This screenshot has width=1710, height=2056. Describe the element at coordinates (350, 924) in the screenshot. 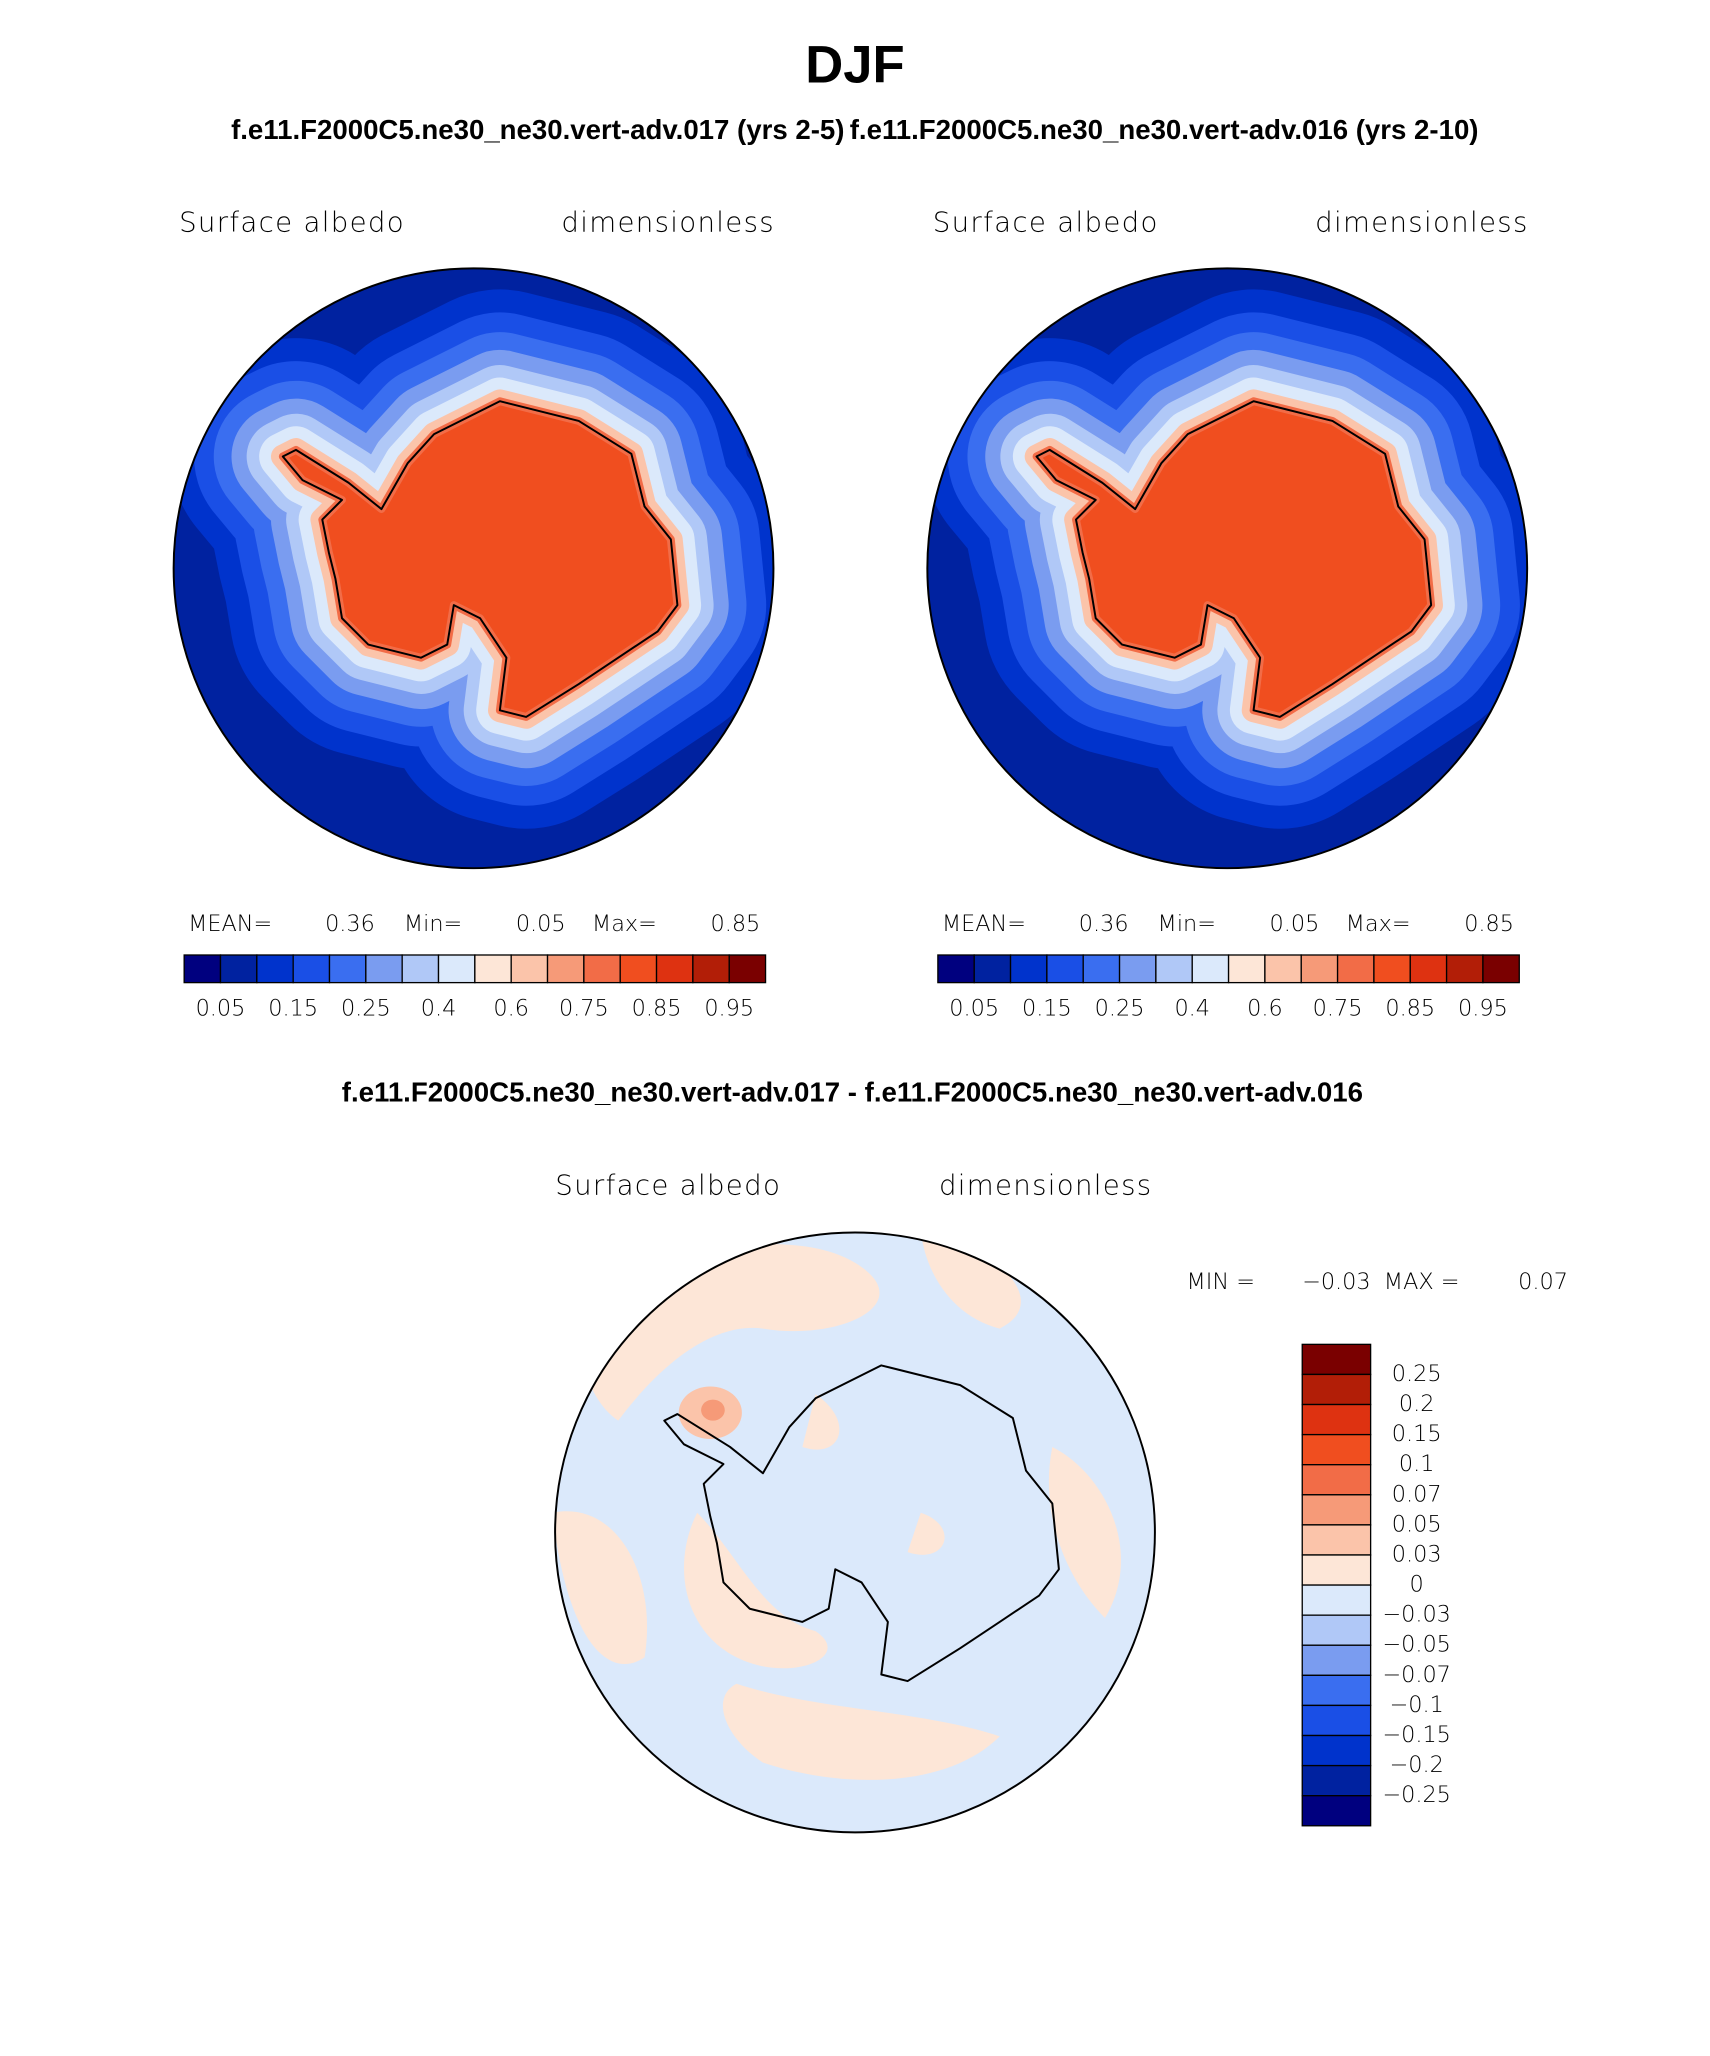

I see `stat-value: 0.36` at that location.